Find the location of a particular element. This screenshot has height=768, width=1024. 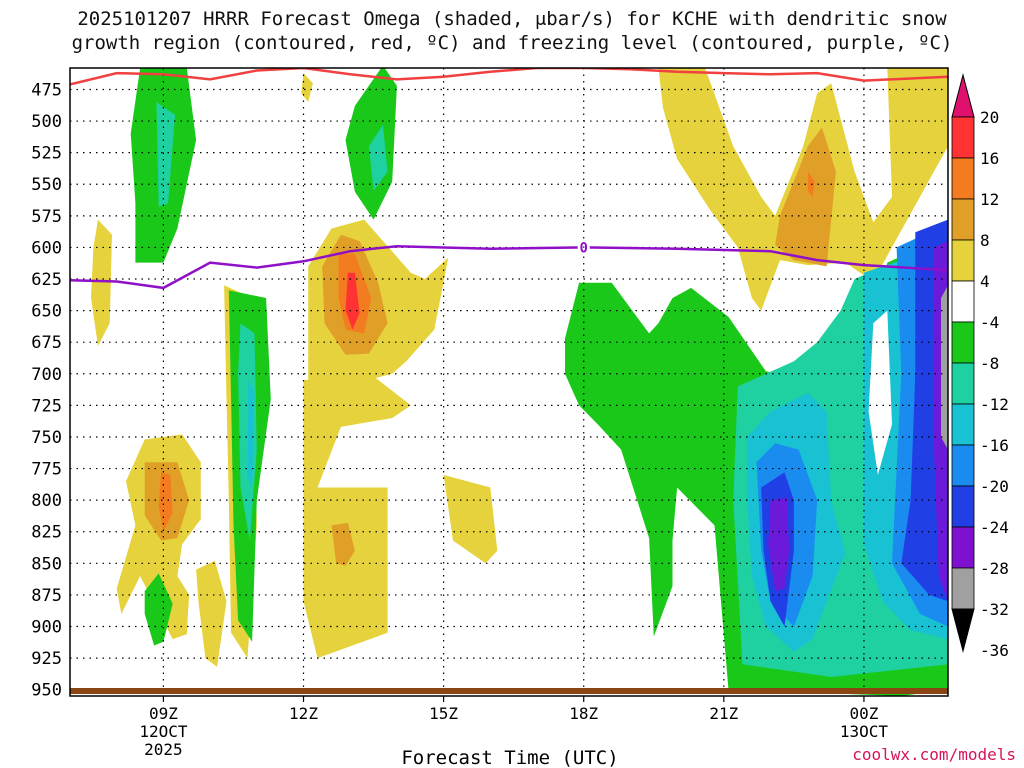

credit-text: coolwx.com/models is located at coordinates (934, 754).